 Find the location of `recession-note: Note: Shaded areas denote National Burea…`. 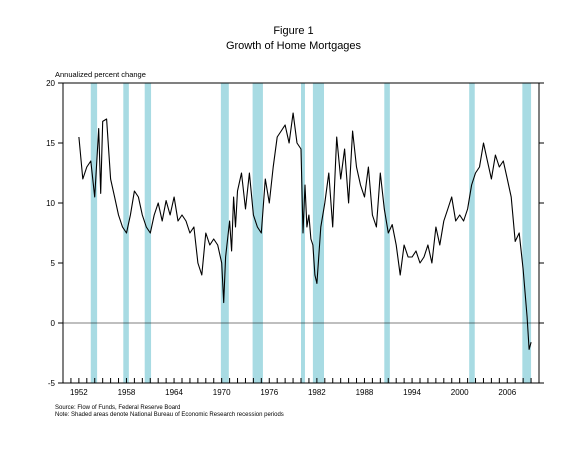

recession-note: Note: Shaded areas denote National Burea… is located at coordinates (169, 415).